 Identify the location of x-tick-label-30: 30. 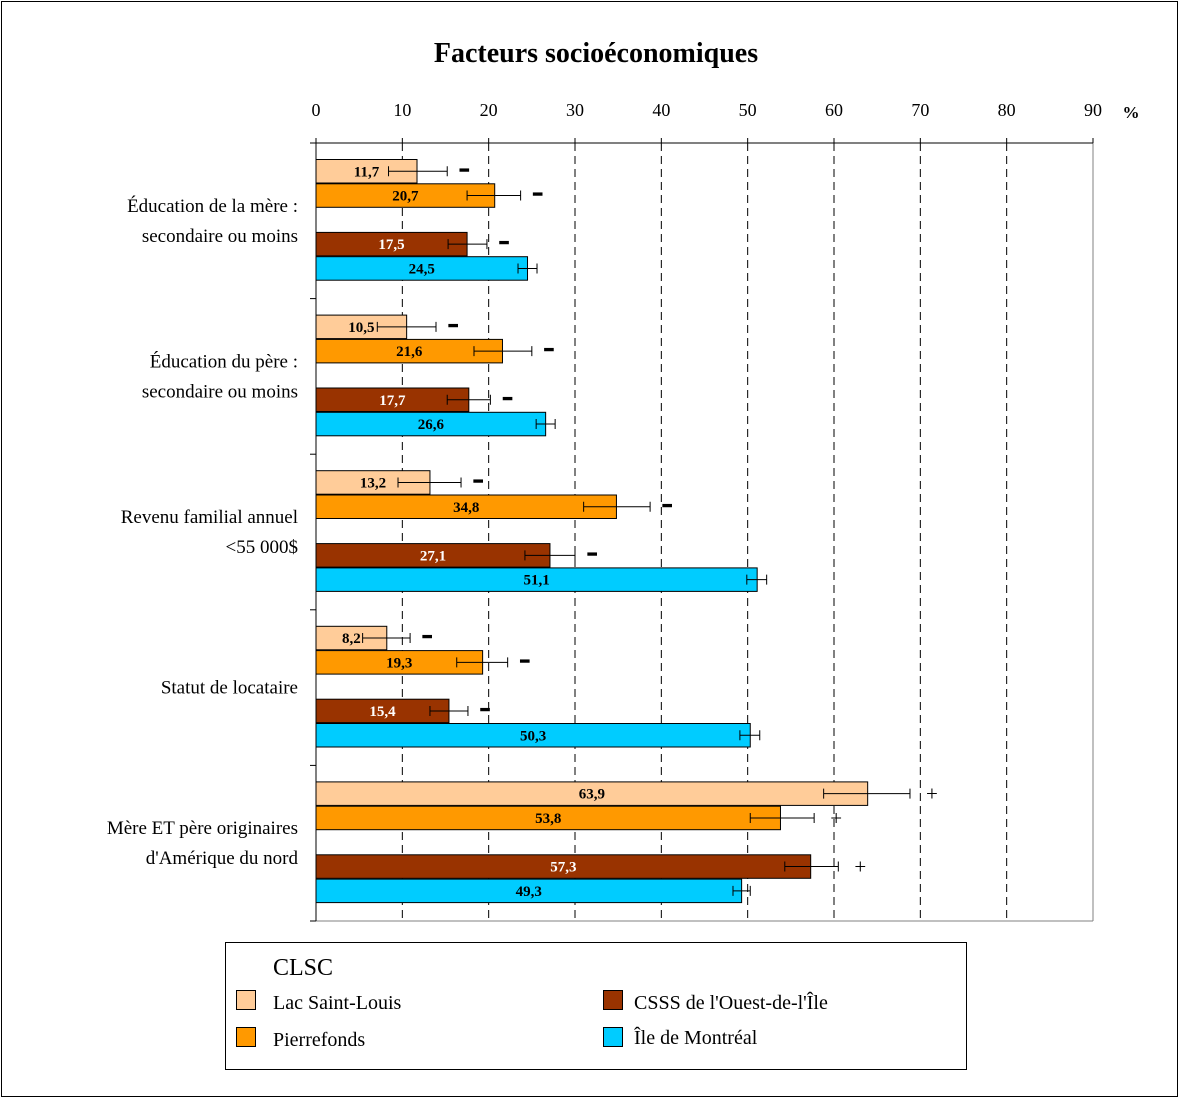
(575, 110).